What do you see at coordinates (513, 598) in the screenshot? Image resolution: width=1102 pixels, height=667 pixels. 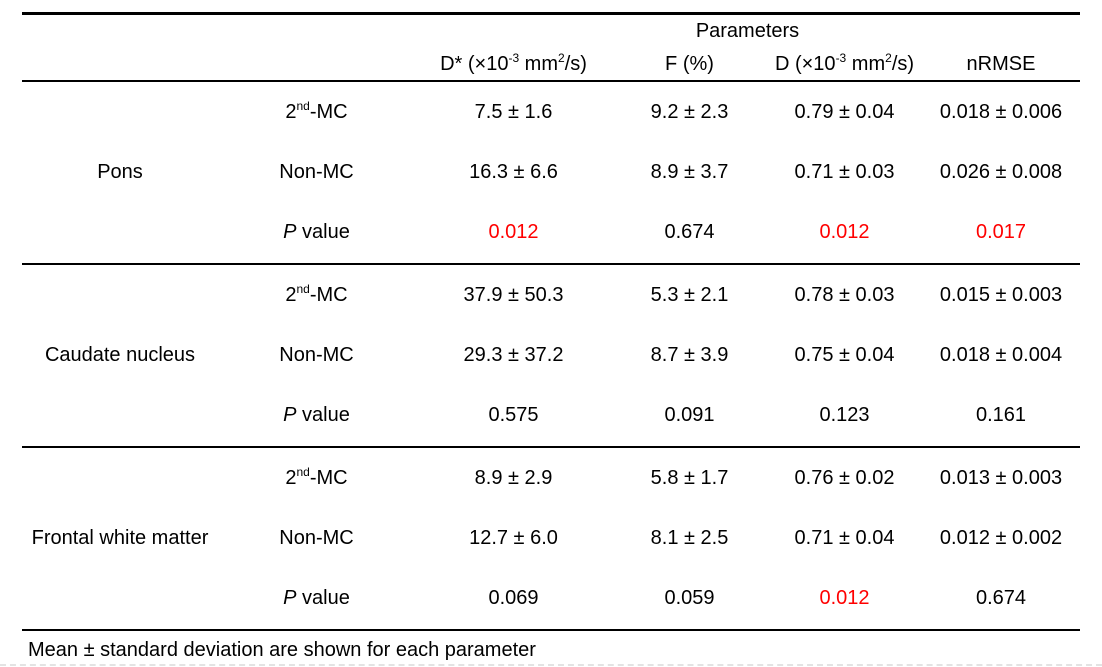 I see `p-value-cell: 0.069` at bounding box center [513, 598].